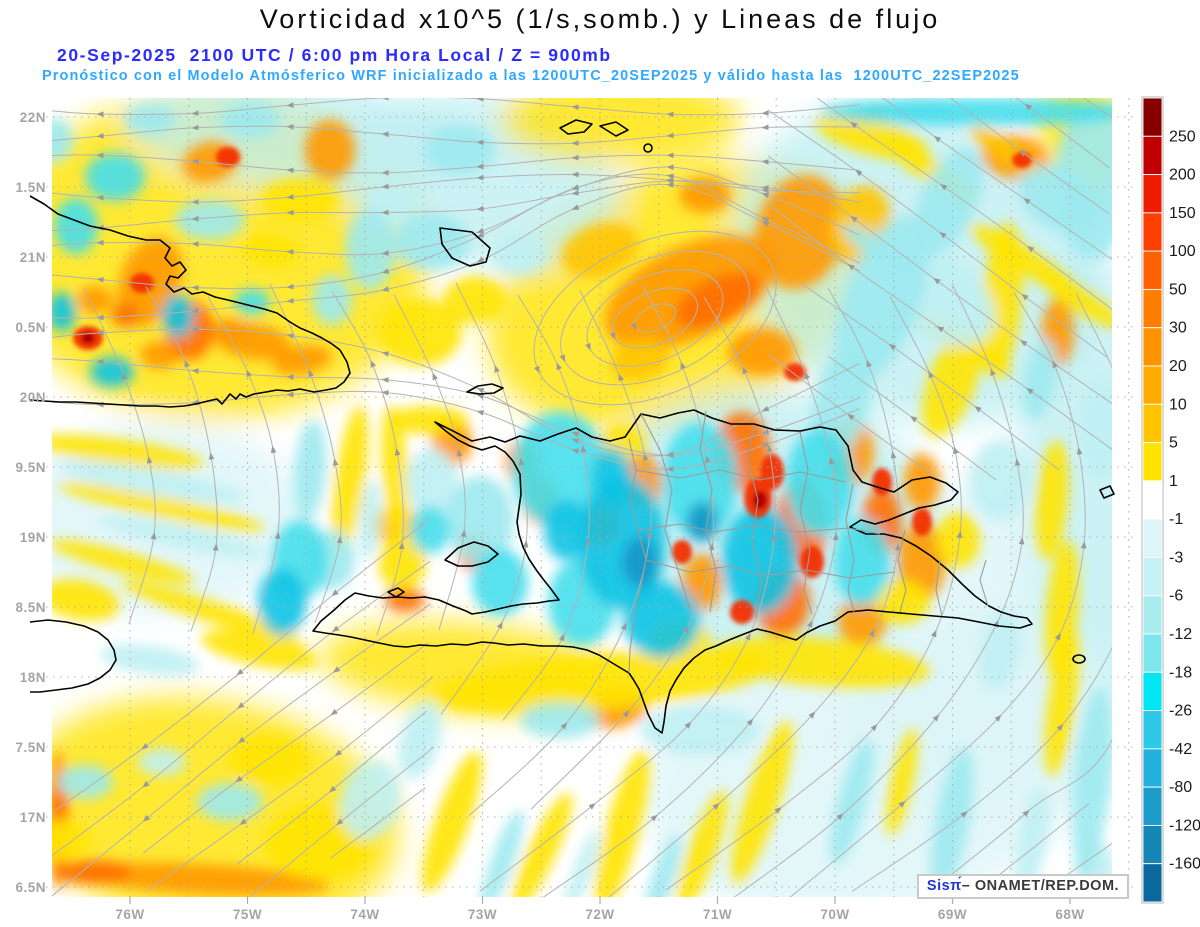 Image resolution: width=1200 pixels, height=927 pixels. What do you see at coordinates (33, 537) in the screenshot?
I see `lat-tick-label: 19N` at bounding box center [33, 537].